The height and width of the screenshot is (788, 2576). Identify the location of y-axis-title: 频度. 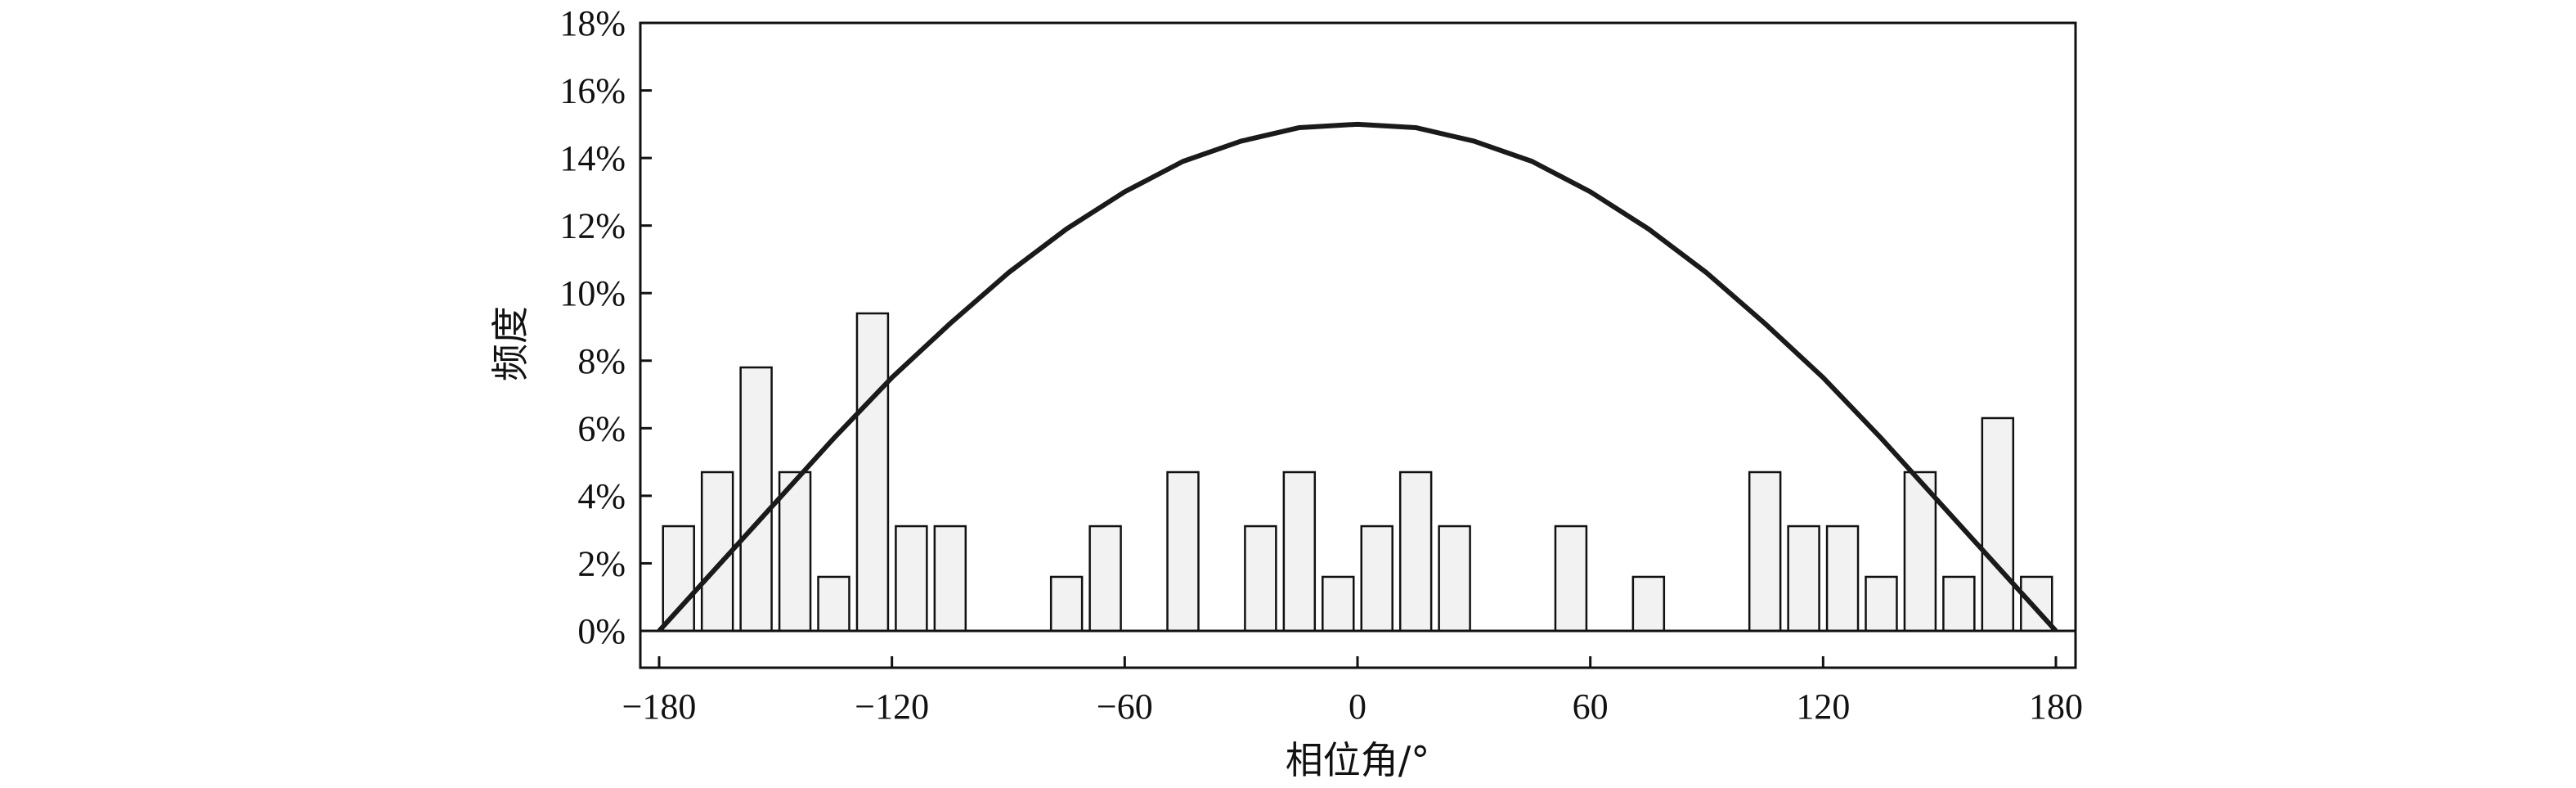
(510, 343).